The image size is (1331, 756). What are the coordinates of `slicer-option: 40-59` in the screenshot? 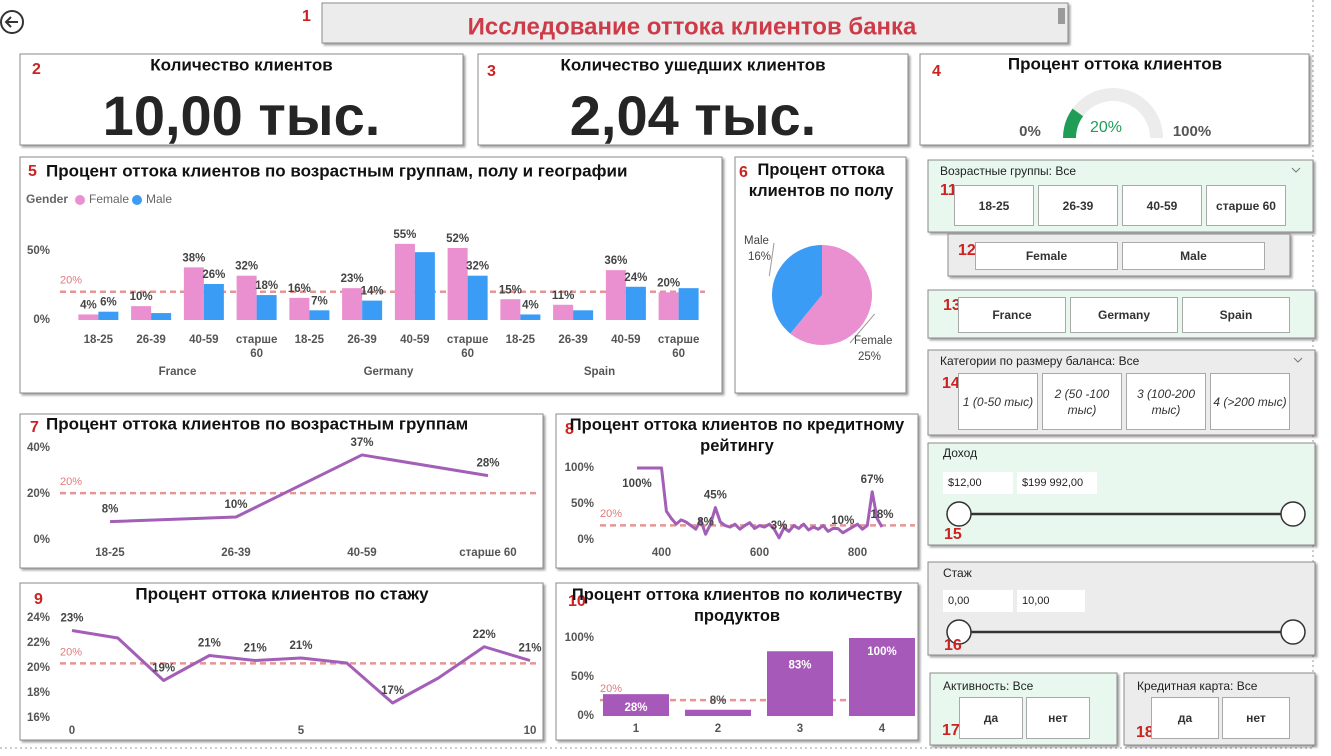 It's located at (1162, 205).